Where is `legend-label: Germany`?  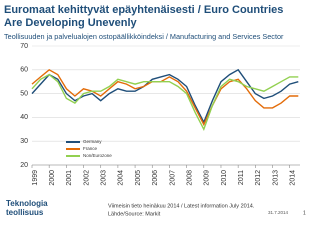 legend-label: Germany is located at coordinates (92, 141).